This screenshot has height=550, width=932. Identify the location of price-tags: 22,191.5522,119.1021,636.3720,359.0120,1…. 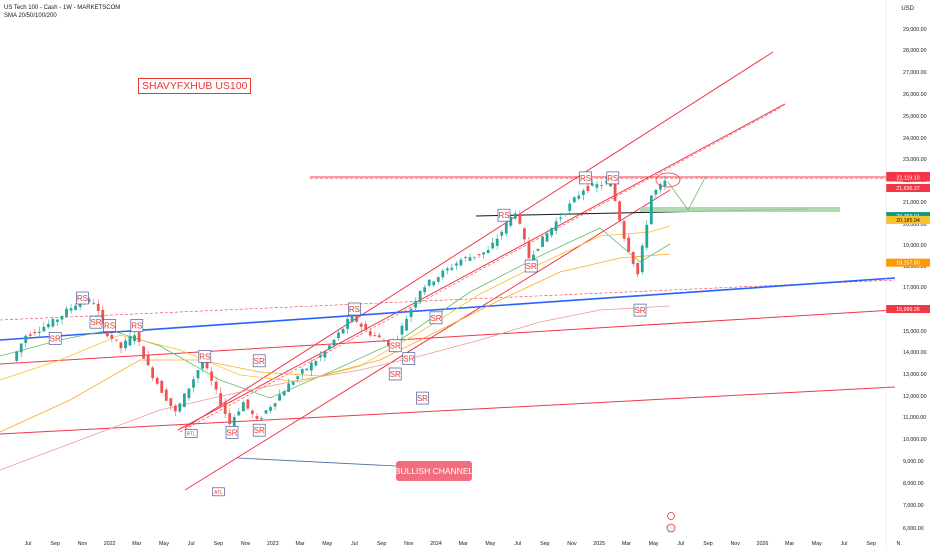
(908, 242).